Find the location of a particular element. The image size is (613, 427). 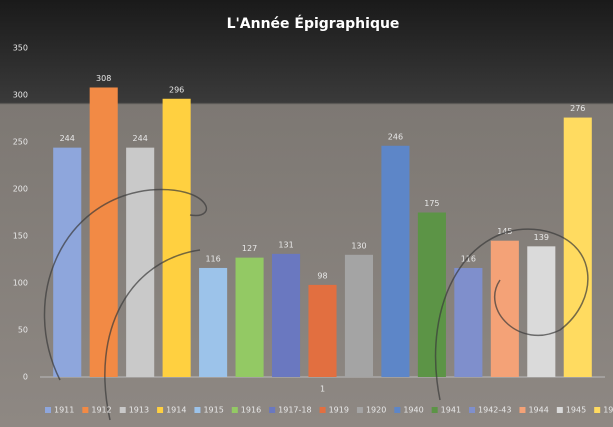

y-tick-label: 0 is located at coordinates (25, 377).